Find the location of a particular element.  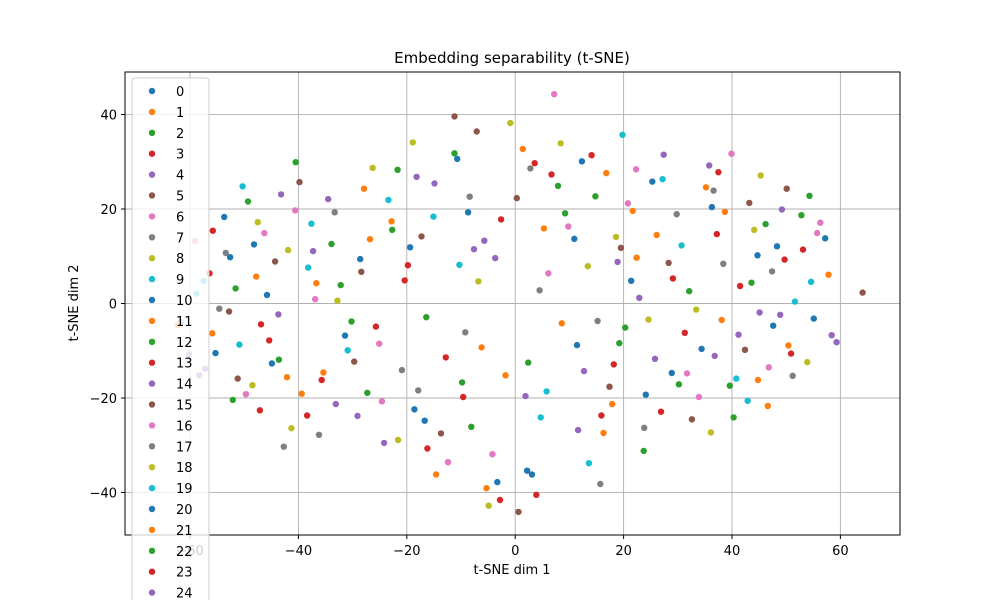

x-axis-label: t-SNE dim 1 is located at coordinates (511, 570).